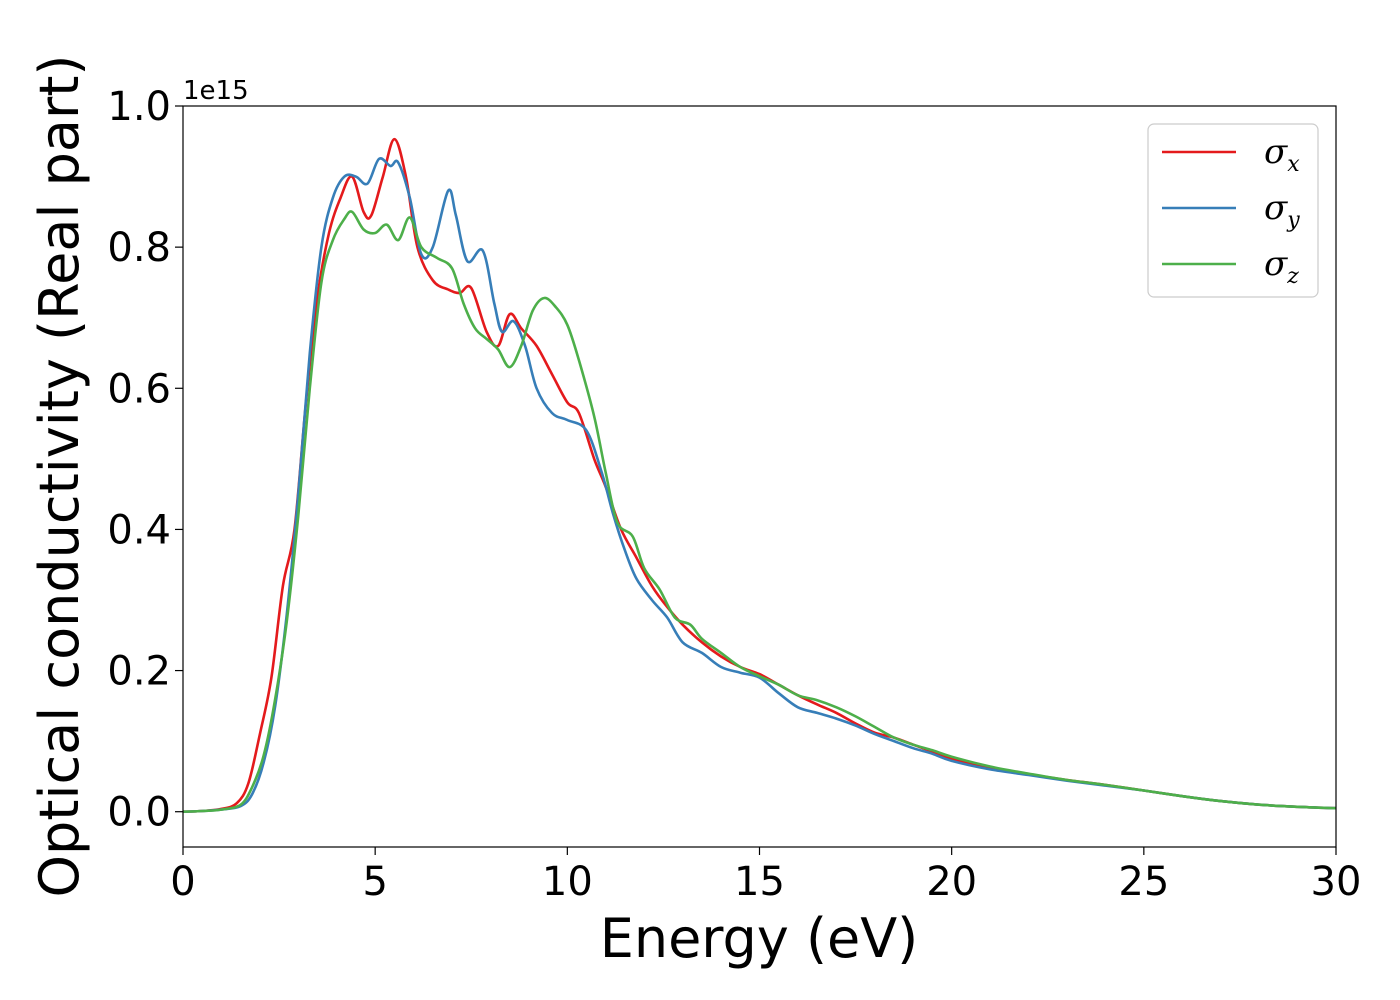 This screenshot has height=1000, width=1400. Describe the element at coordinates (1282, 154) in the screenshot. I see `legend-label-x: σx` at that location.